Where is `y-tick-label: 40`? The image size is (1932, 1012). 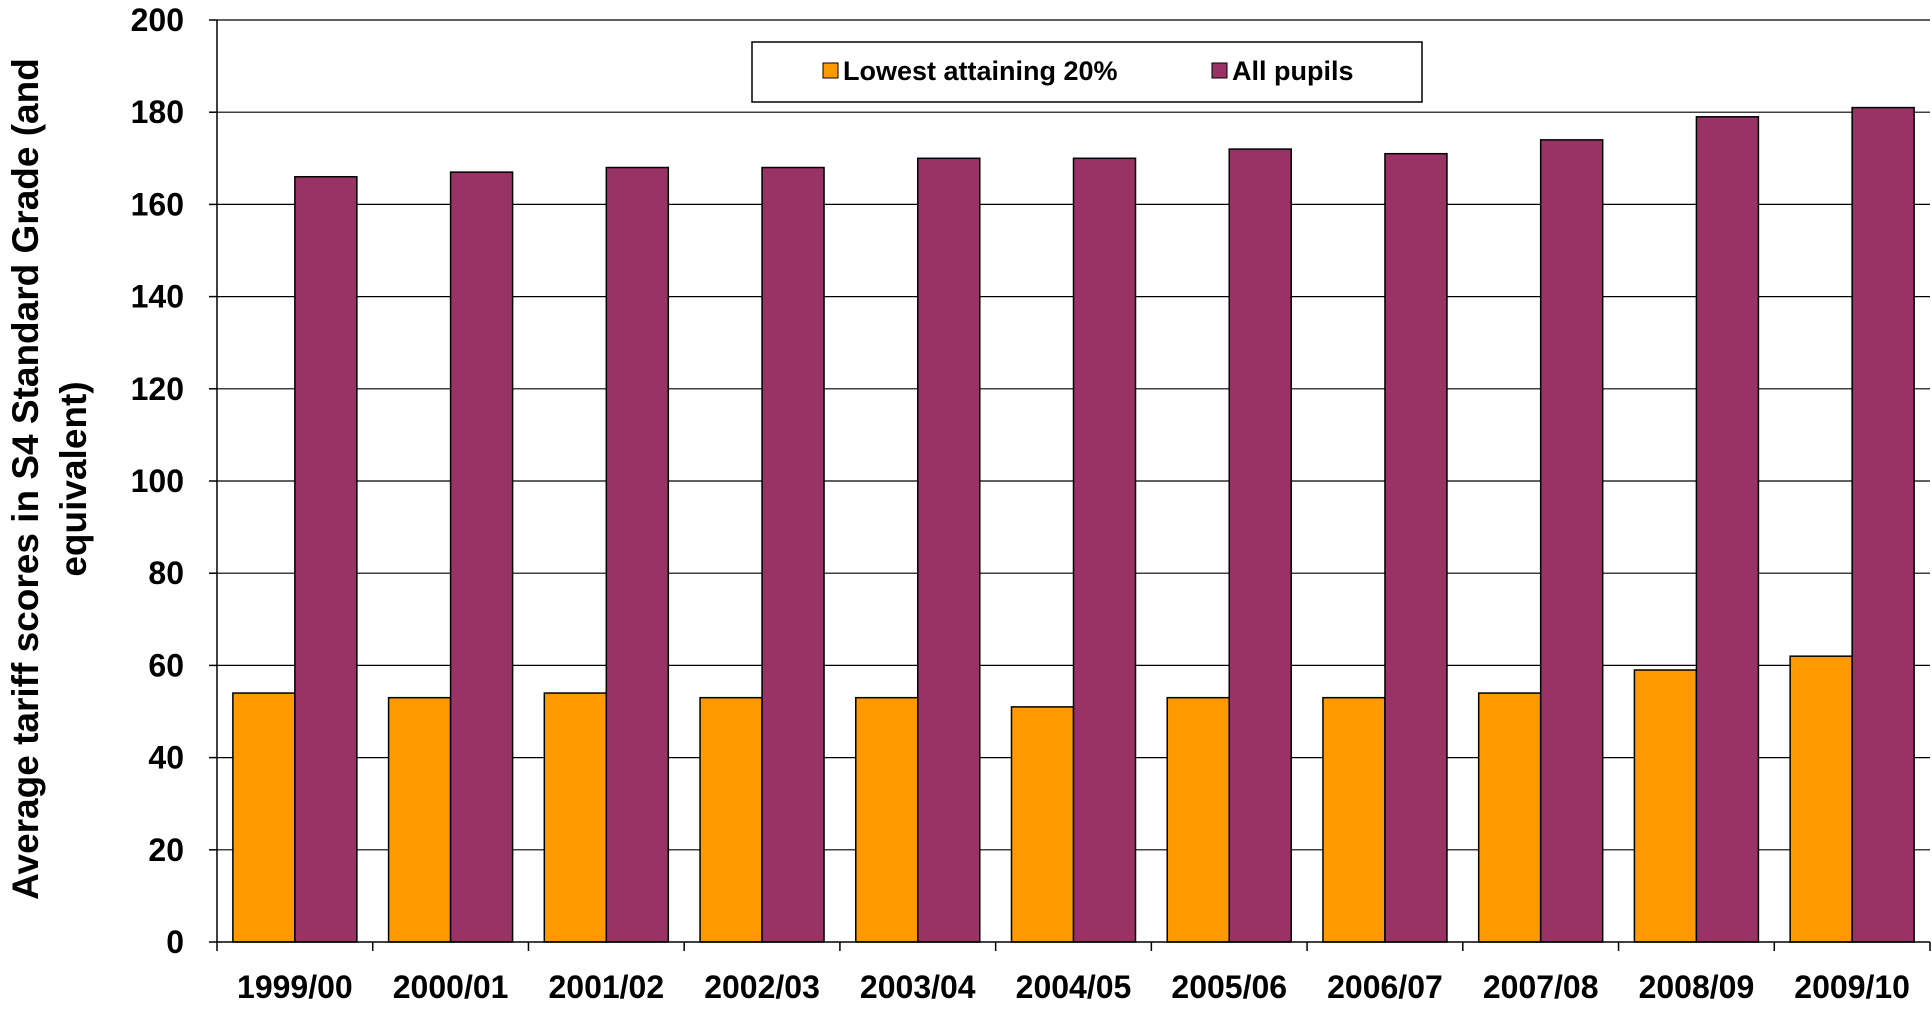 y-tick-label: 40 is located at coordinates (166, 758).